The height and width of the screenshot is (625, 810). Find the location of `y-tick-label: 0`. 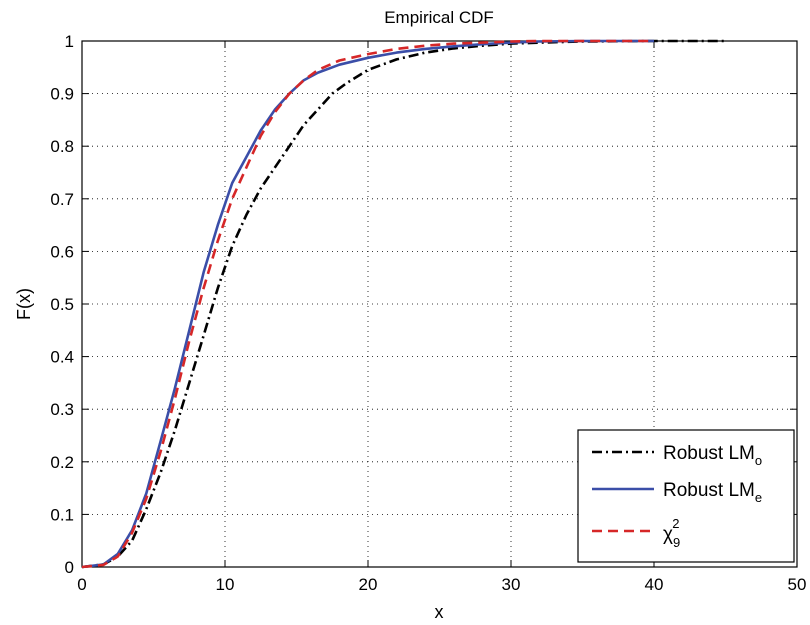

y-tick-label: 0 is located at coordinates (69, 567).